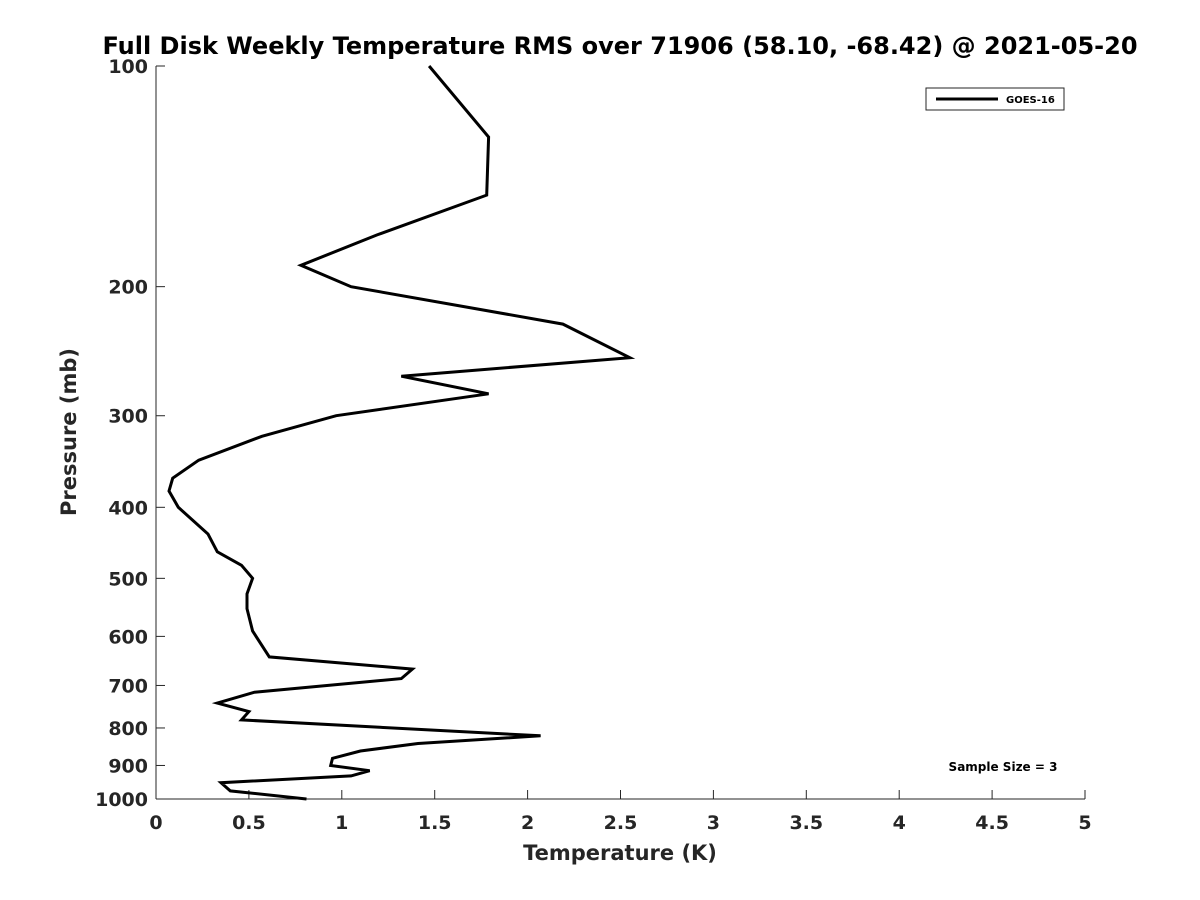 The width and height of the screenshot is (1200, 900). What do you see at coordinates (806, 823) in the screenshot?
I see `x-tick-label: 3.5` at bounding box center [806, 823].